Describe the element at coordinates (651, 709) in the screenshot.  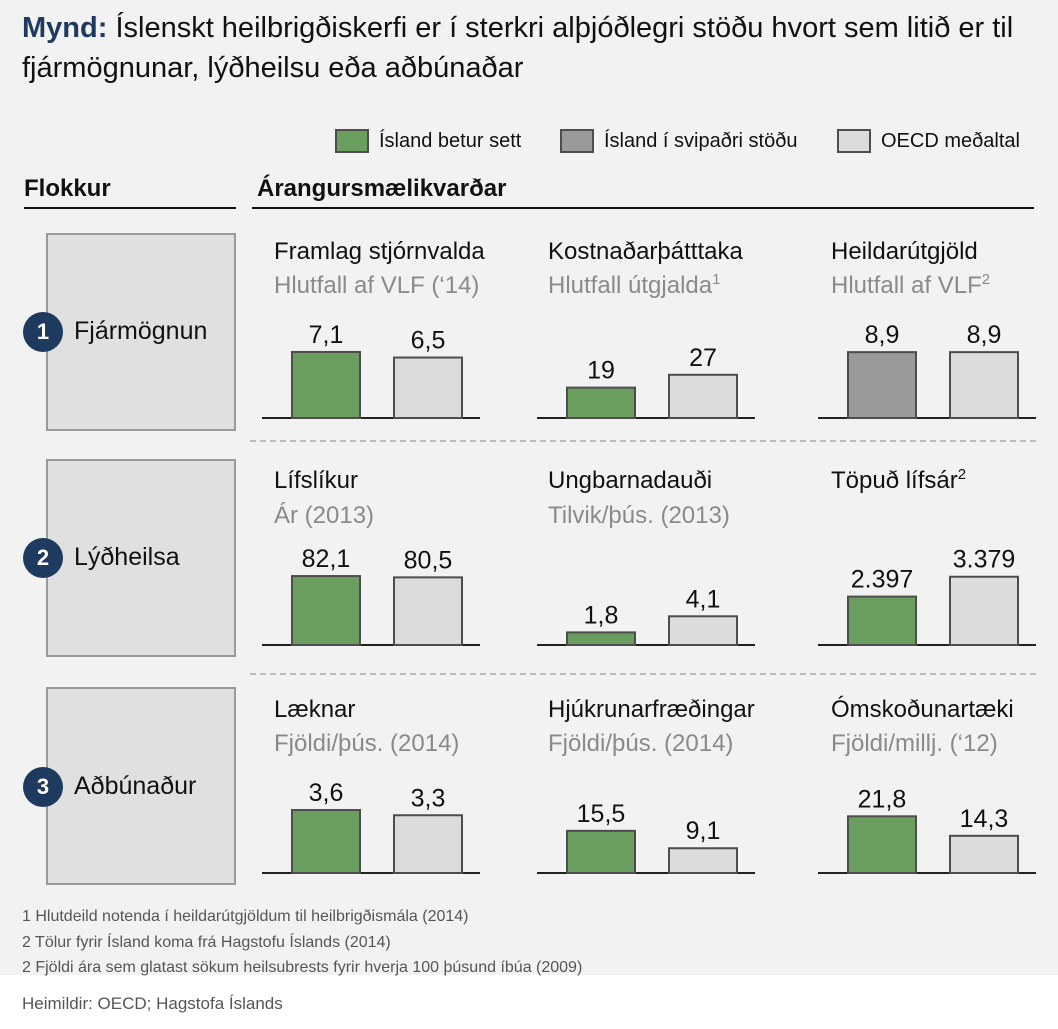
I see `metric-title: Hjúkrunarfræðingar` at that location.